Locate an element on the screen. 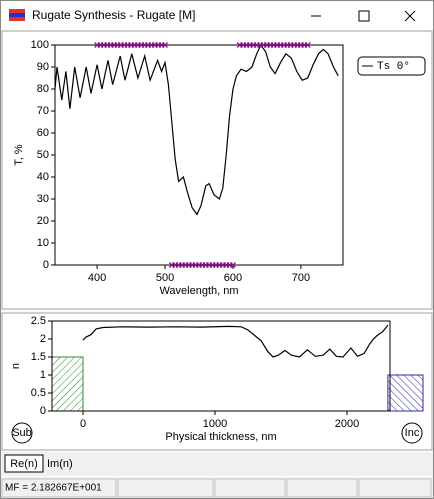 Image resolution: width=434 pixels, height=499 pixels. y-tick-label: 1.5 is located at coordinates (38, 357).